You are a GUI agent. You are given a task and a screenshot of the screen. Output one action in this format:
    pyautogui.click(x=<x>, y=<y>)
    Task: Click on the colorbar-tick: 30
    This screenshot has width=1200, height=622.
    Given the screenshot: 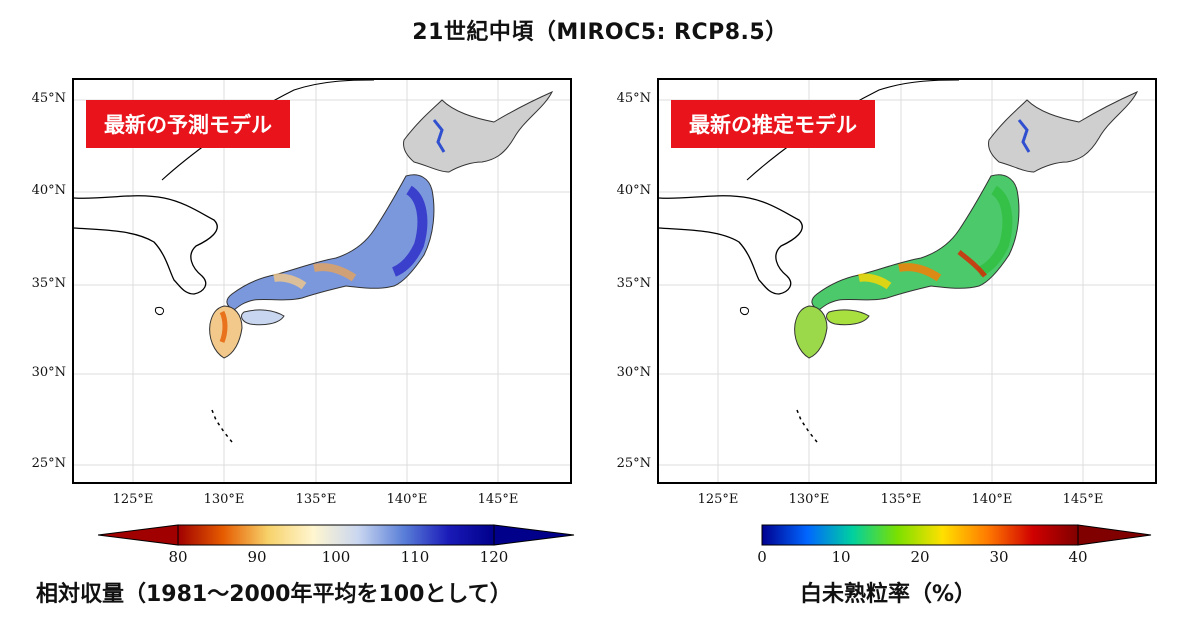 What is the action you would take?
    pyautogui.click(x=999, y=557)
    